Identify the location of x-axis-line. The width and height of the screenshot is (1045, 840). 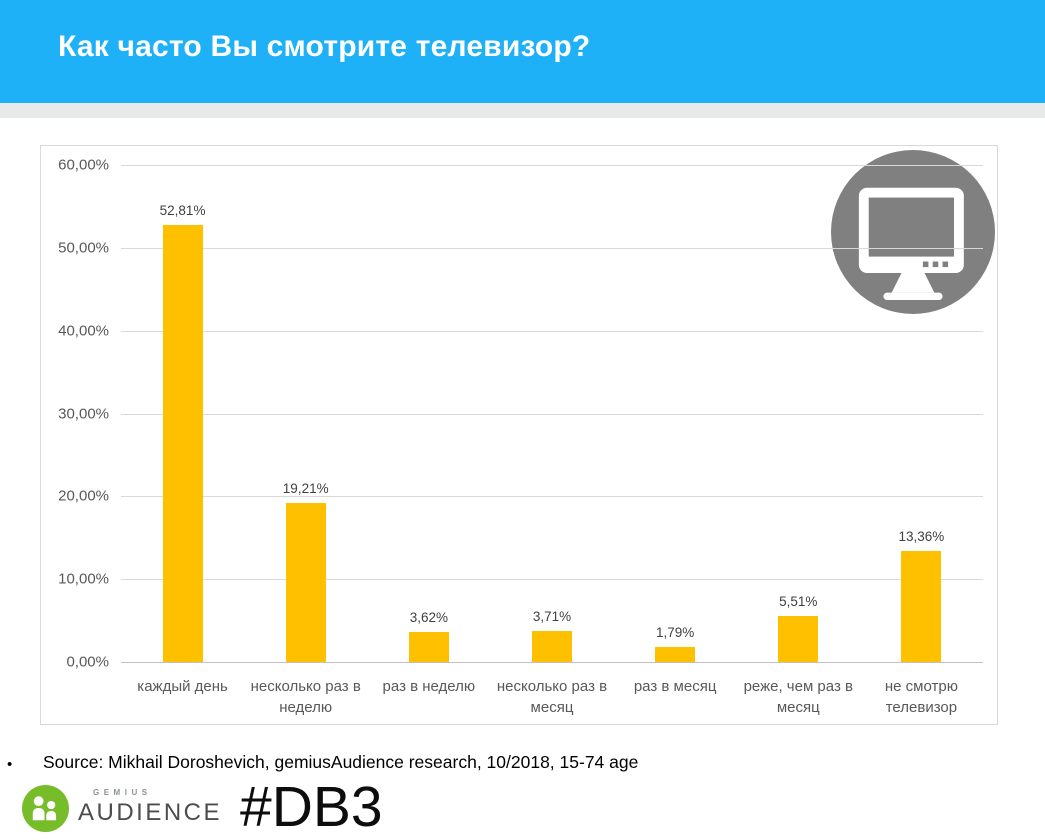
(552, 662).